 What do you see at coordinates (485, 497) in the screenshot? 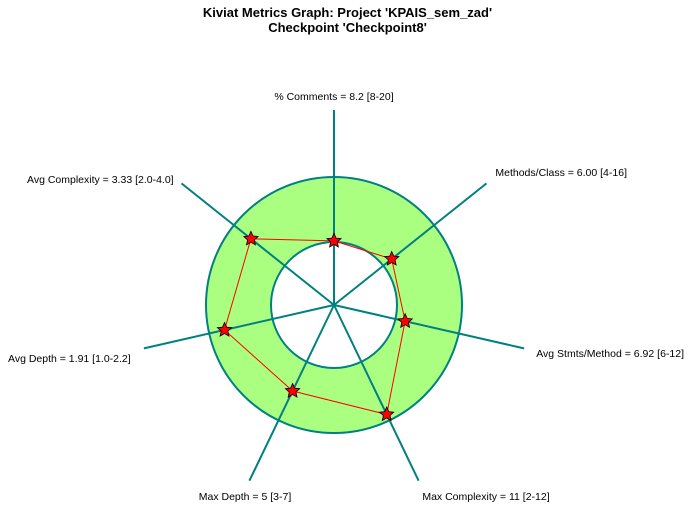
I see `axis-label: Max Complexity = 11 [2-12]` at bounding box center [485, 497].